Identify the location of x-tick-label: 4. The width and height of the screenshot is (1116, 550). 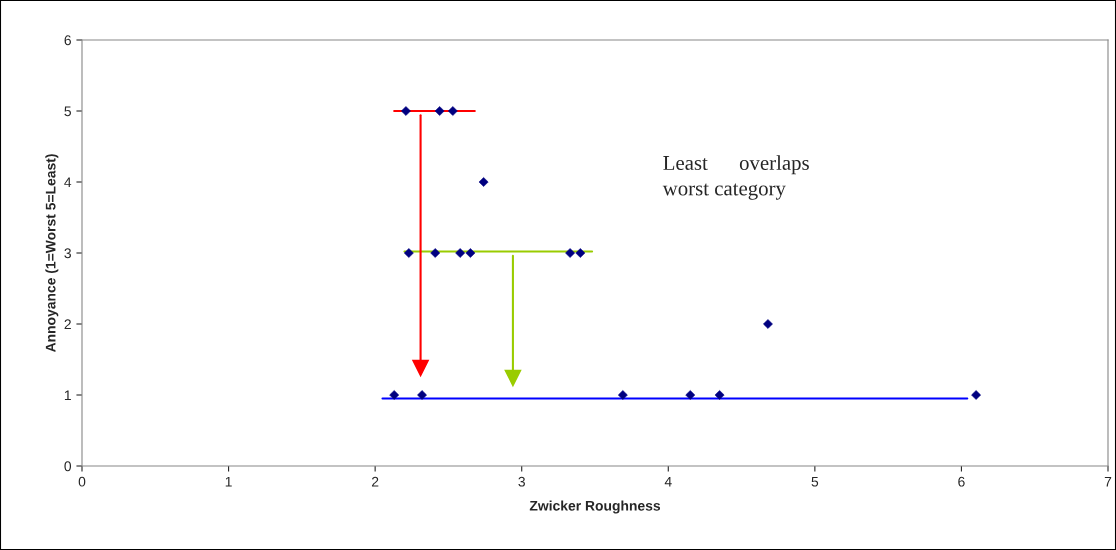
(668, 481).